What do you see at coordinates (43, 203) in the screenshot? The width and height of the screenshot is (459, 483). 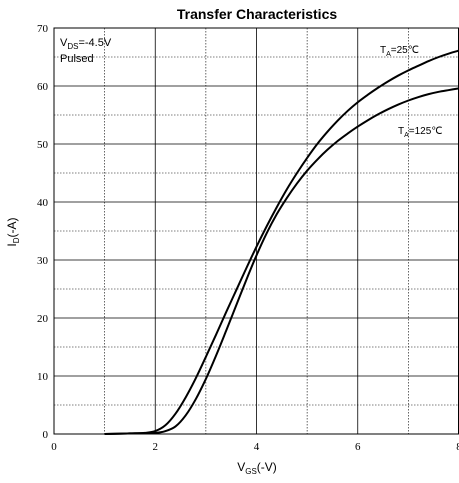 I see `y-tick-label: 40` at bounding box center [43, 203].